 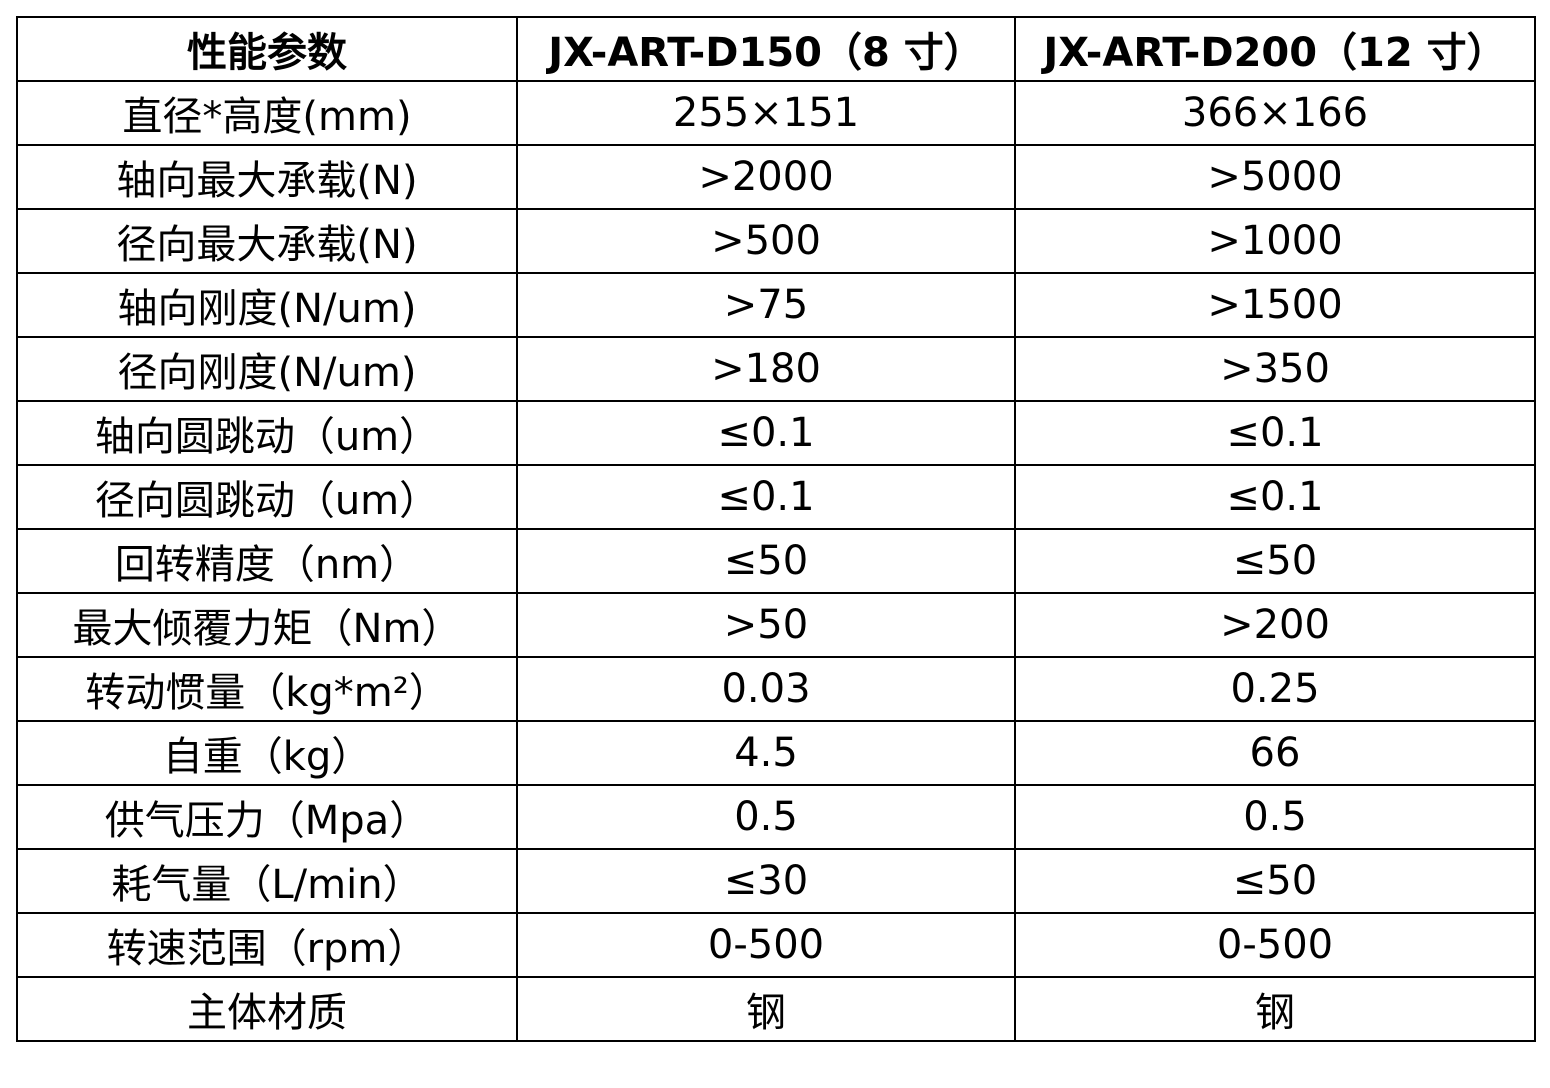 I want to click on value-cell: ≤30, so click(x=766, y=881).